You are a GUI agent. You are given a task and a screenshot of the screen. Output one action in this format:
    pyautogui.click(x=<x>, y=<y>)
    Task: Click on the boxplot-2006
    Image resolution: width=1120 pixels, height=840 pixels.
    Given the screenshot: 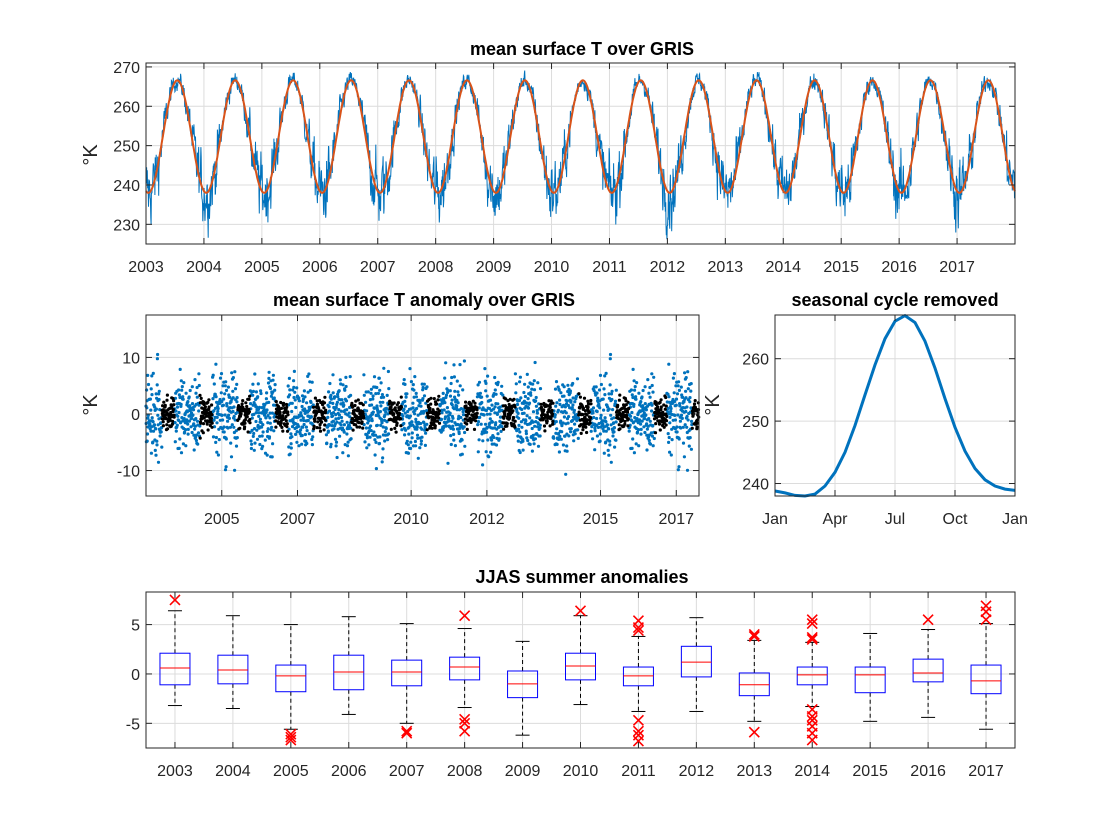 What is the action you would take?
    pyautogui.click(x=349, y=665)
    